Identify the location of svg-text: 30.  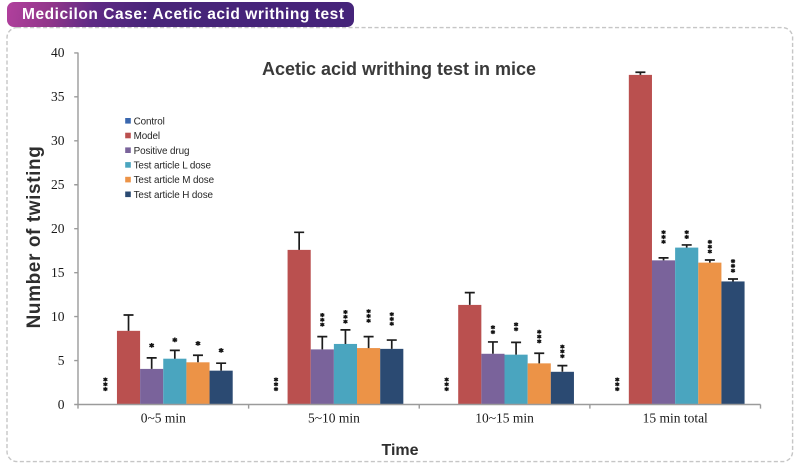
(58, 140).